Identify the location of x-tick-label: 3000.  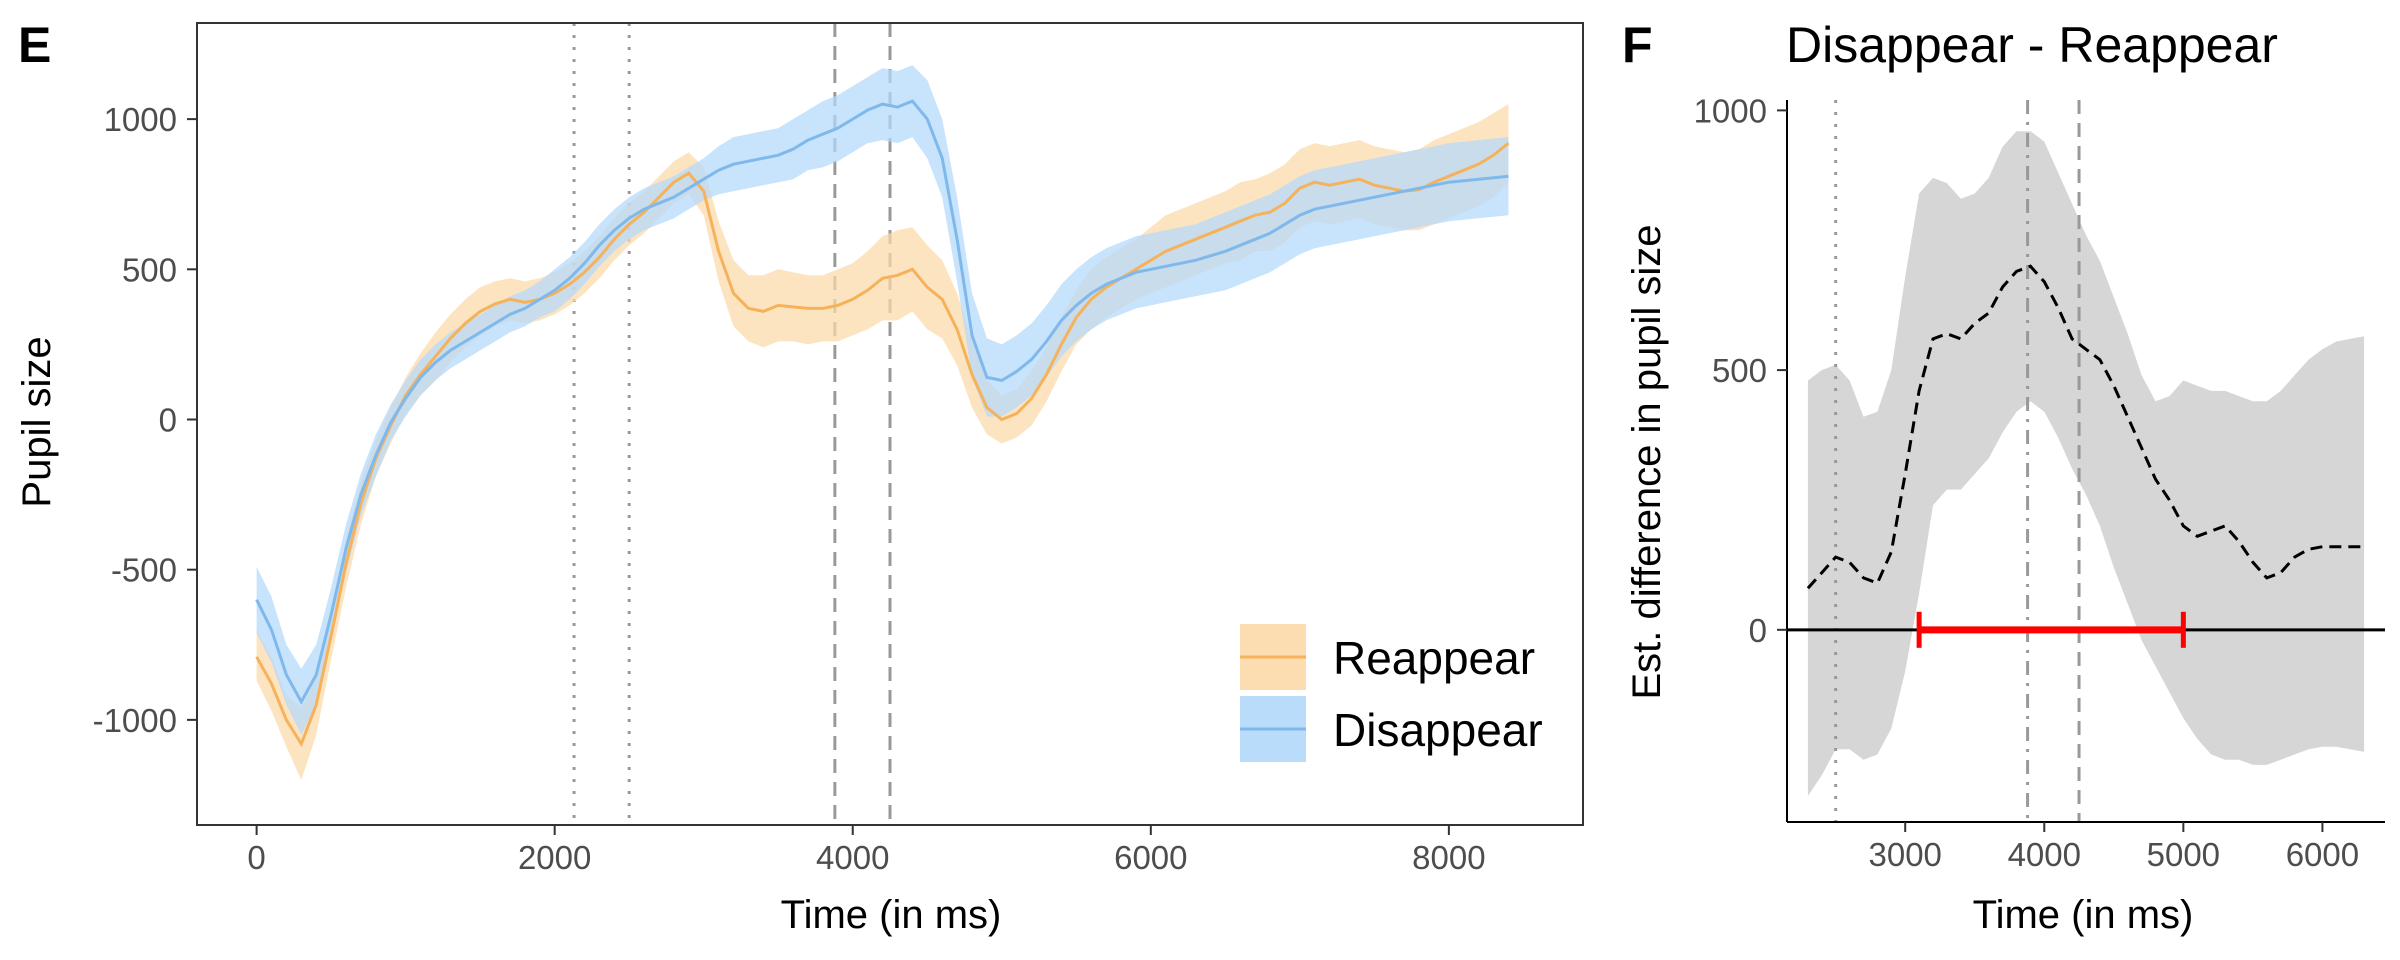
(1904, 854).